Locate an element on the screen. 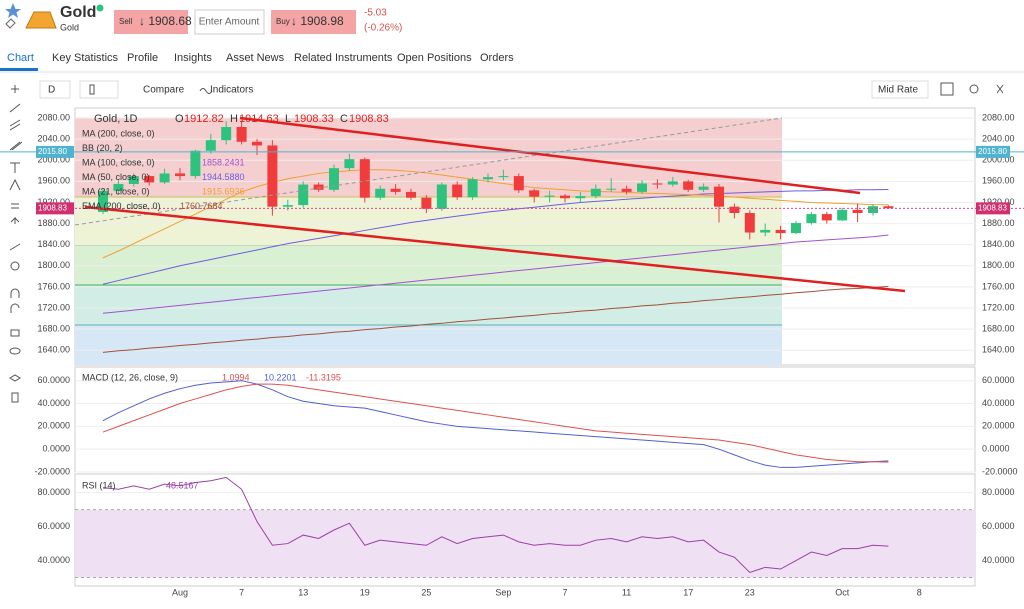 The image size is (1024, 609). macd-legend-value: -11.3195 is located at coordinates (323, 377).